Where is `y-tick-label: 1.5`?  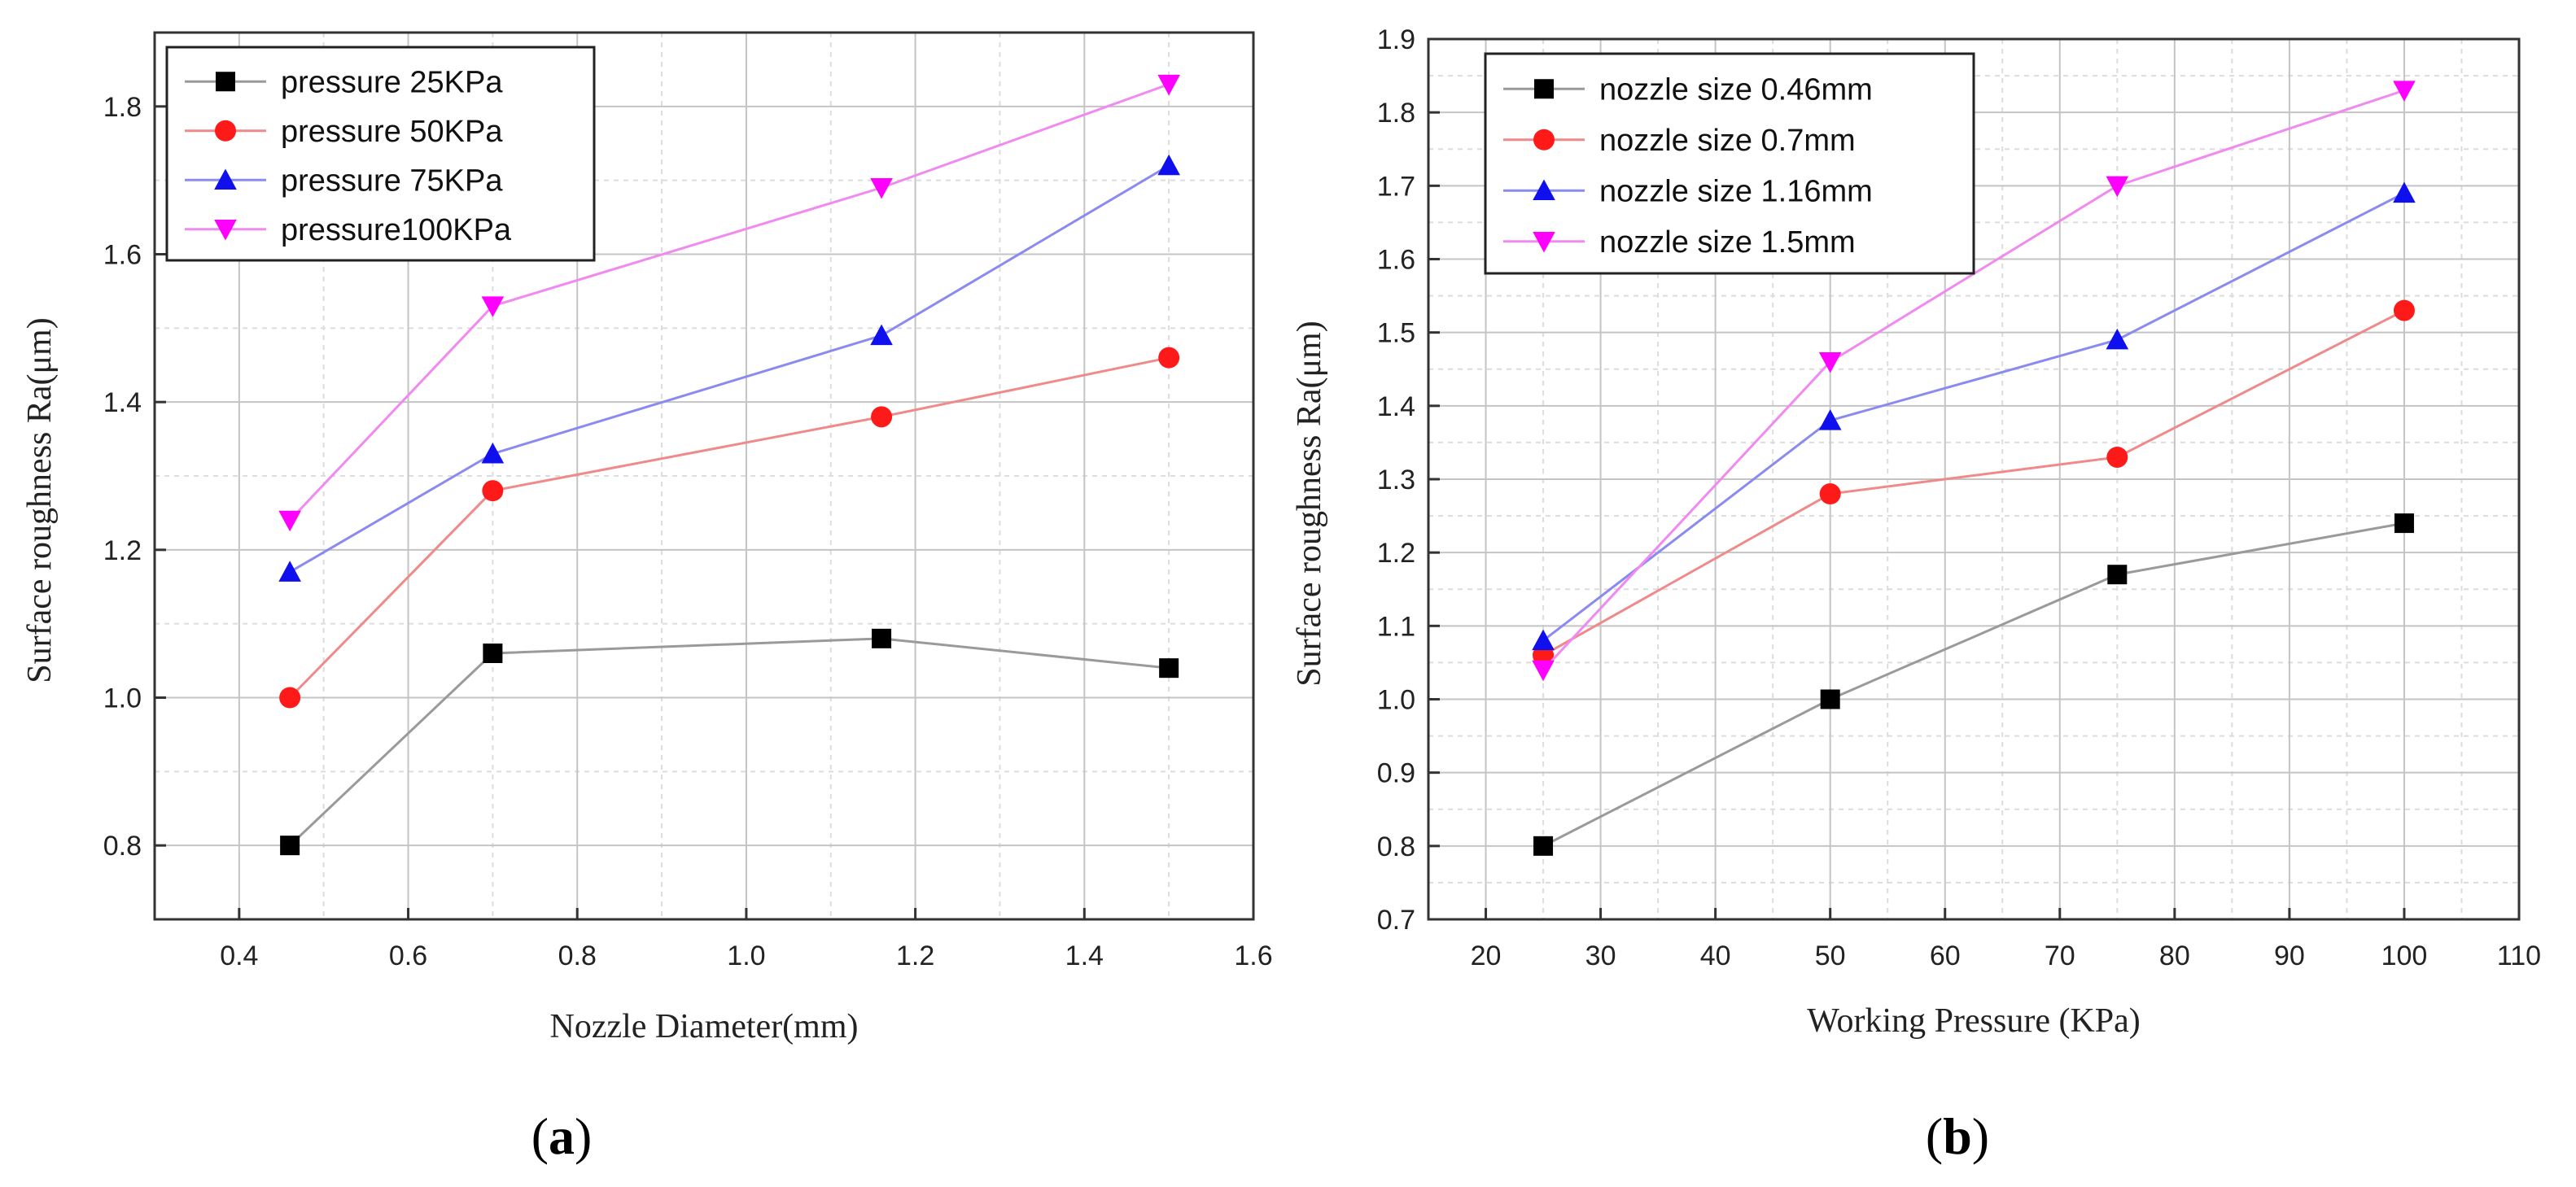
y-tick-label: 1.5 is located at coordinates (1396, 334).